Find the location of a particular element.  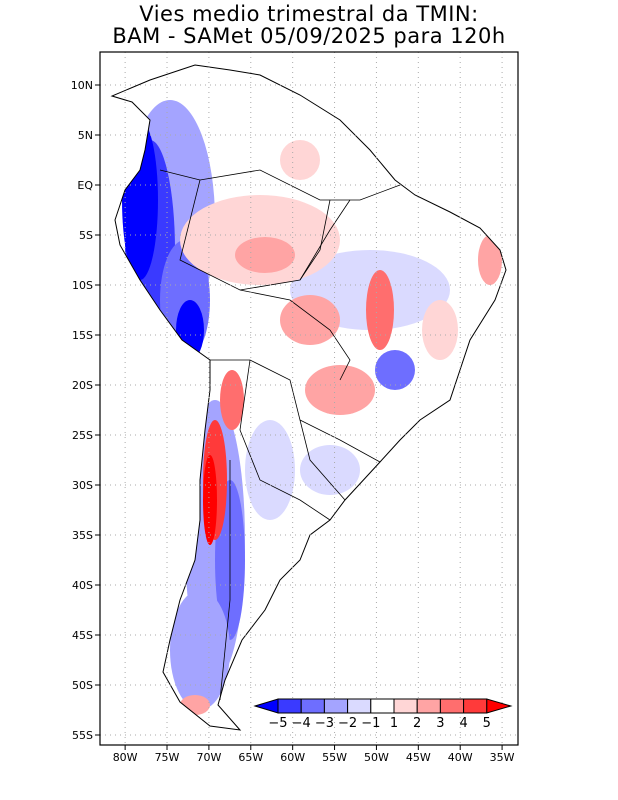

lat-tick-label: EQ is located at coordinates (85, 185).